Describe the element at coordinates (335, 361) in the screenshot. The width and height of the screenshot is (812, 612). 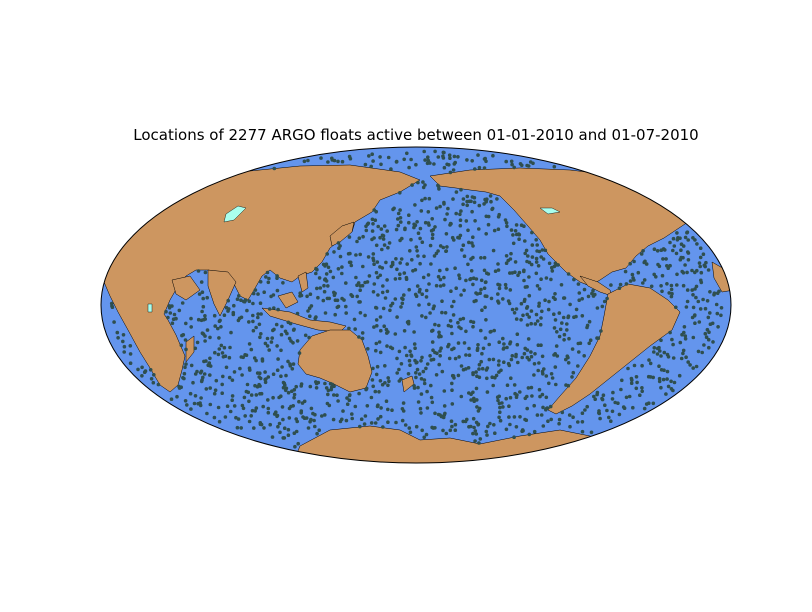
I see `australia` at that location.